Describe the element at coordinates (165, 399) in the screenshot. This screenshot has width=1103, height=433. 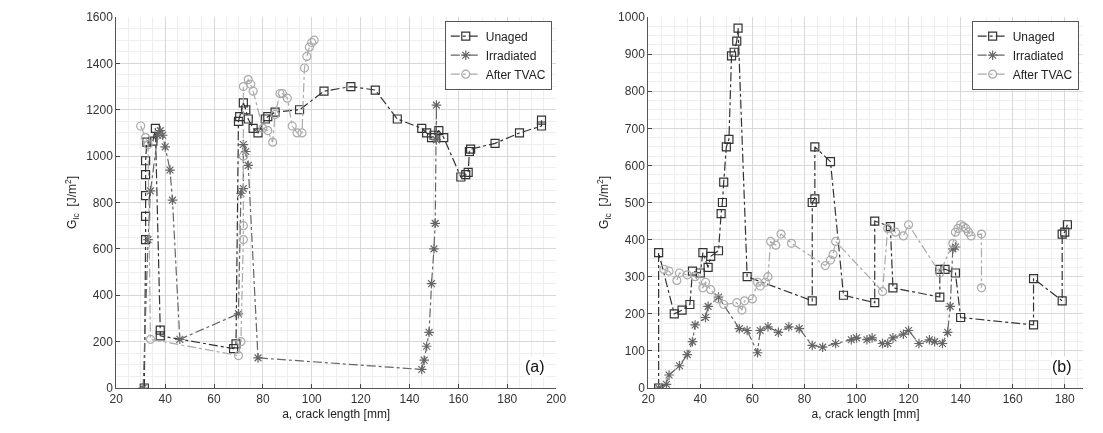
I see `x-tick-label: 40` at that location.